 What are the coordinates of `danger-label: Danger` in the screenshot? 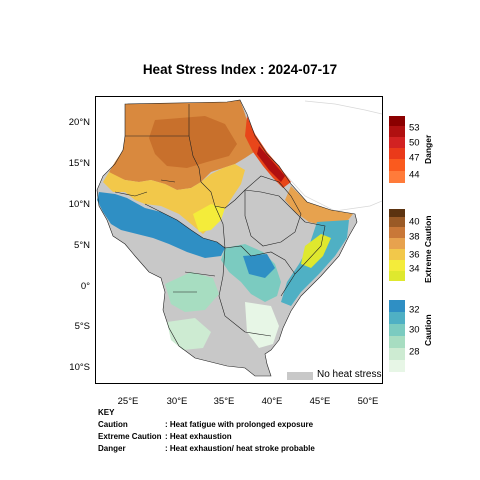 It's located at (428, 149).